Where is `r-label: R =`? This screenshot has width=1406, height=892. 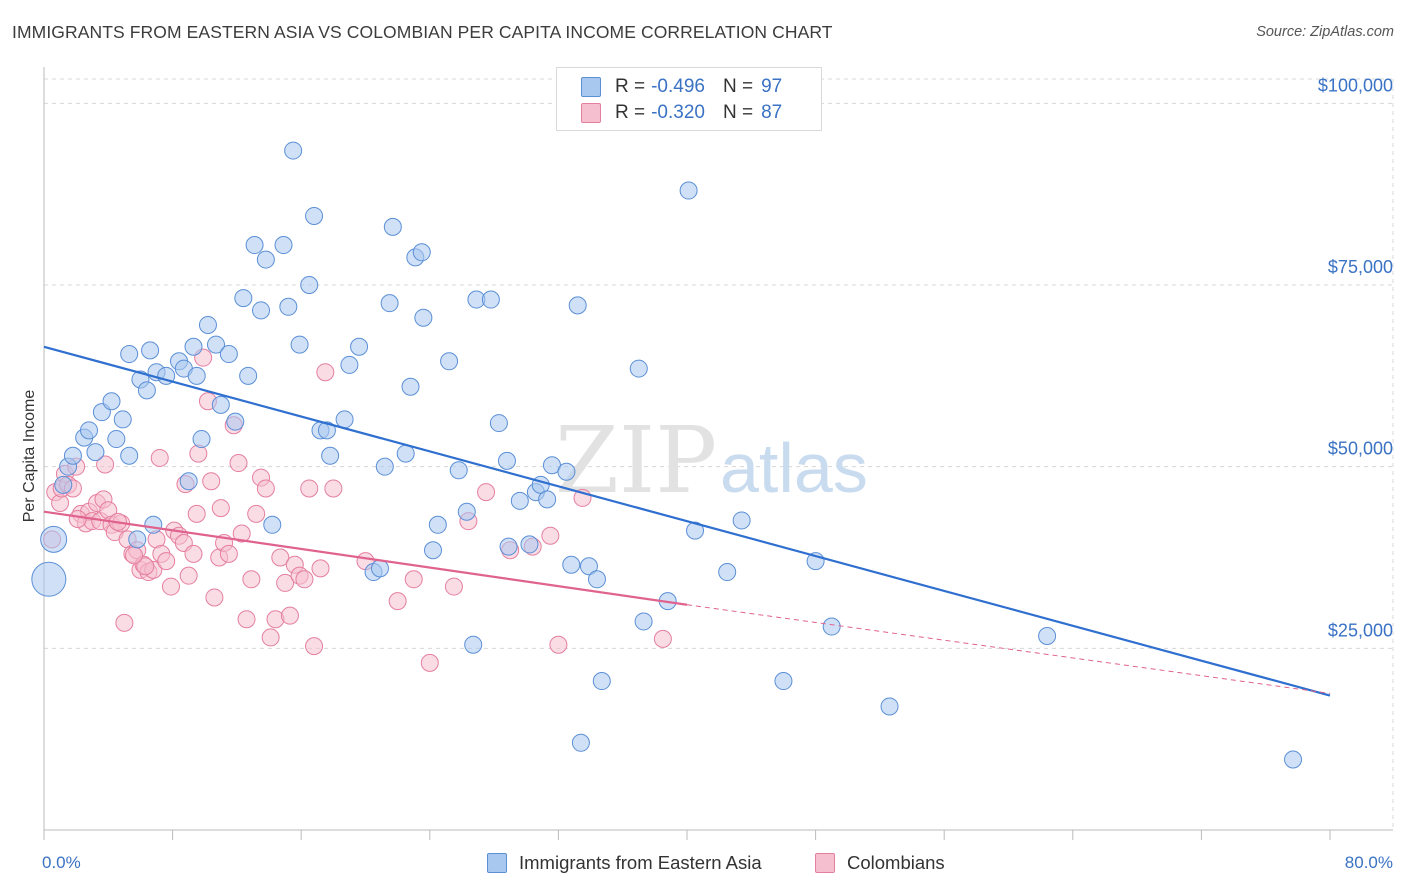 r-label: R = is located at coordinates (630, 86).